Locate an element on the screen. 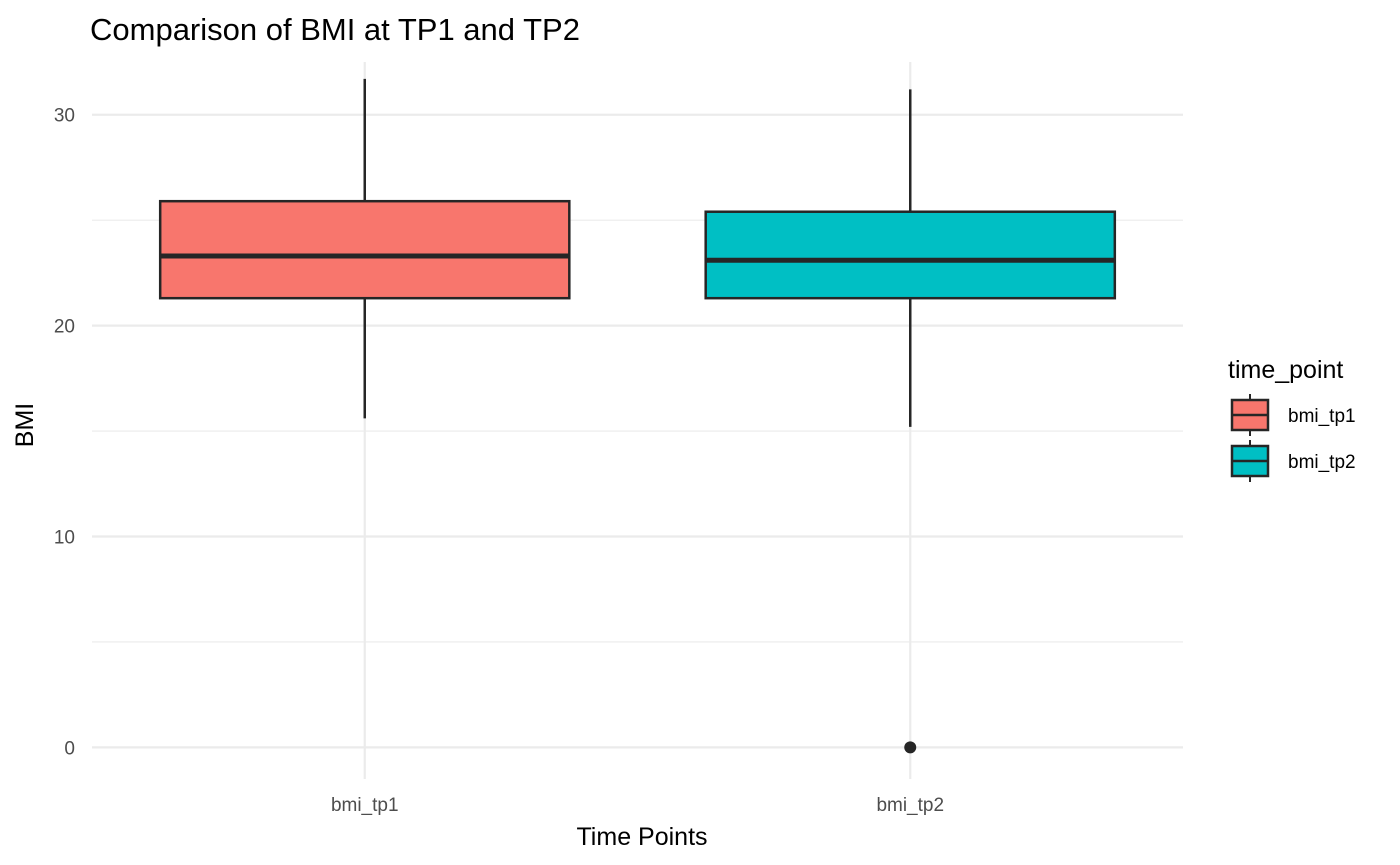 This screenshot has height=865, width=1400. legend-key-bmi_tp1 is located at coordinates (1250, 415).